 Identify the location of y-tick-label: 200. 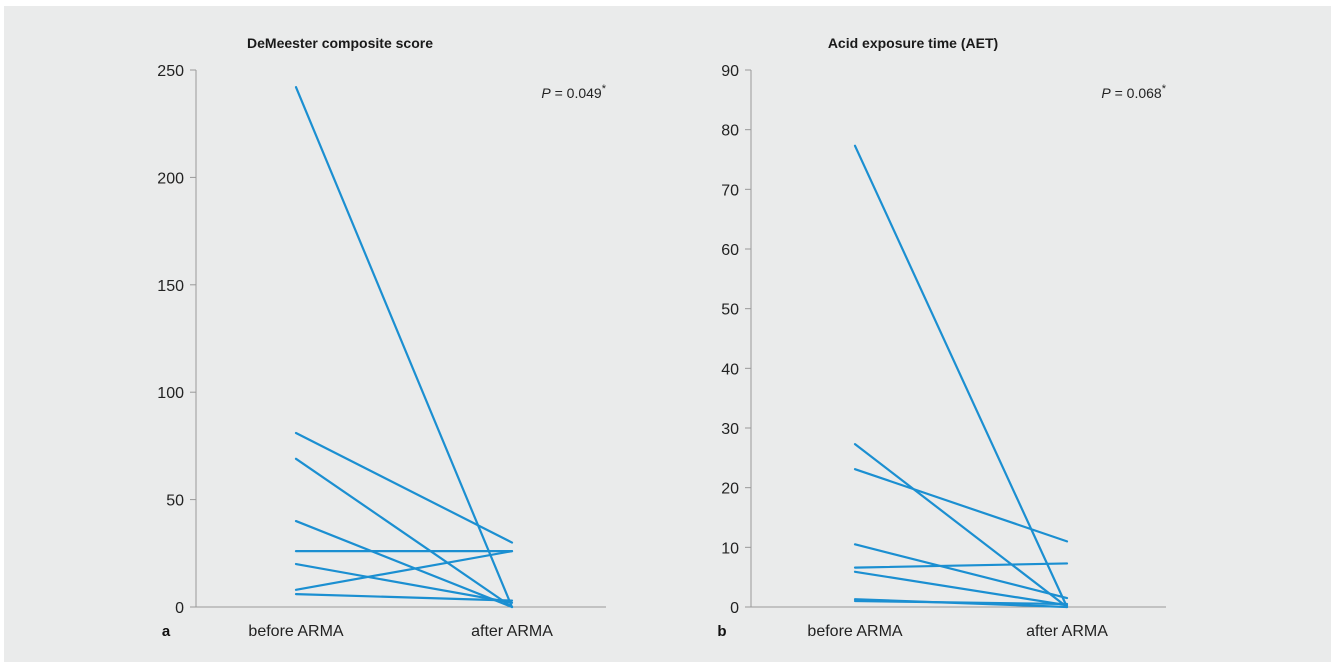
(170, 178).